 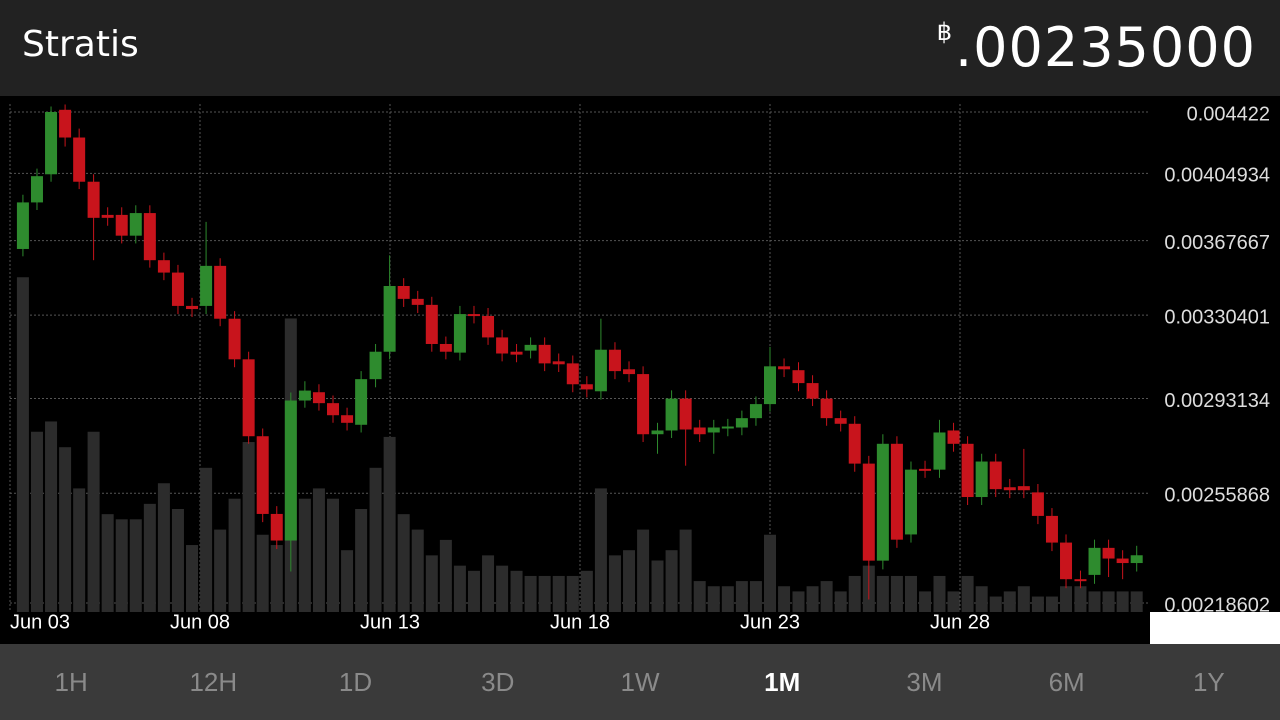 What do you see at coordinates (1217, 496) in the screenshot?
I see `y-tick-label: 0.00255868` at bounding box center [1217, 496].